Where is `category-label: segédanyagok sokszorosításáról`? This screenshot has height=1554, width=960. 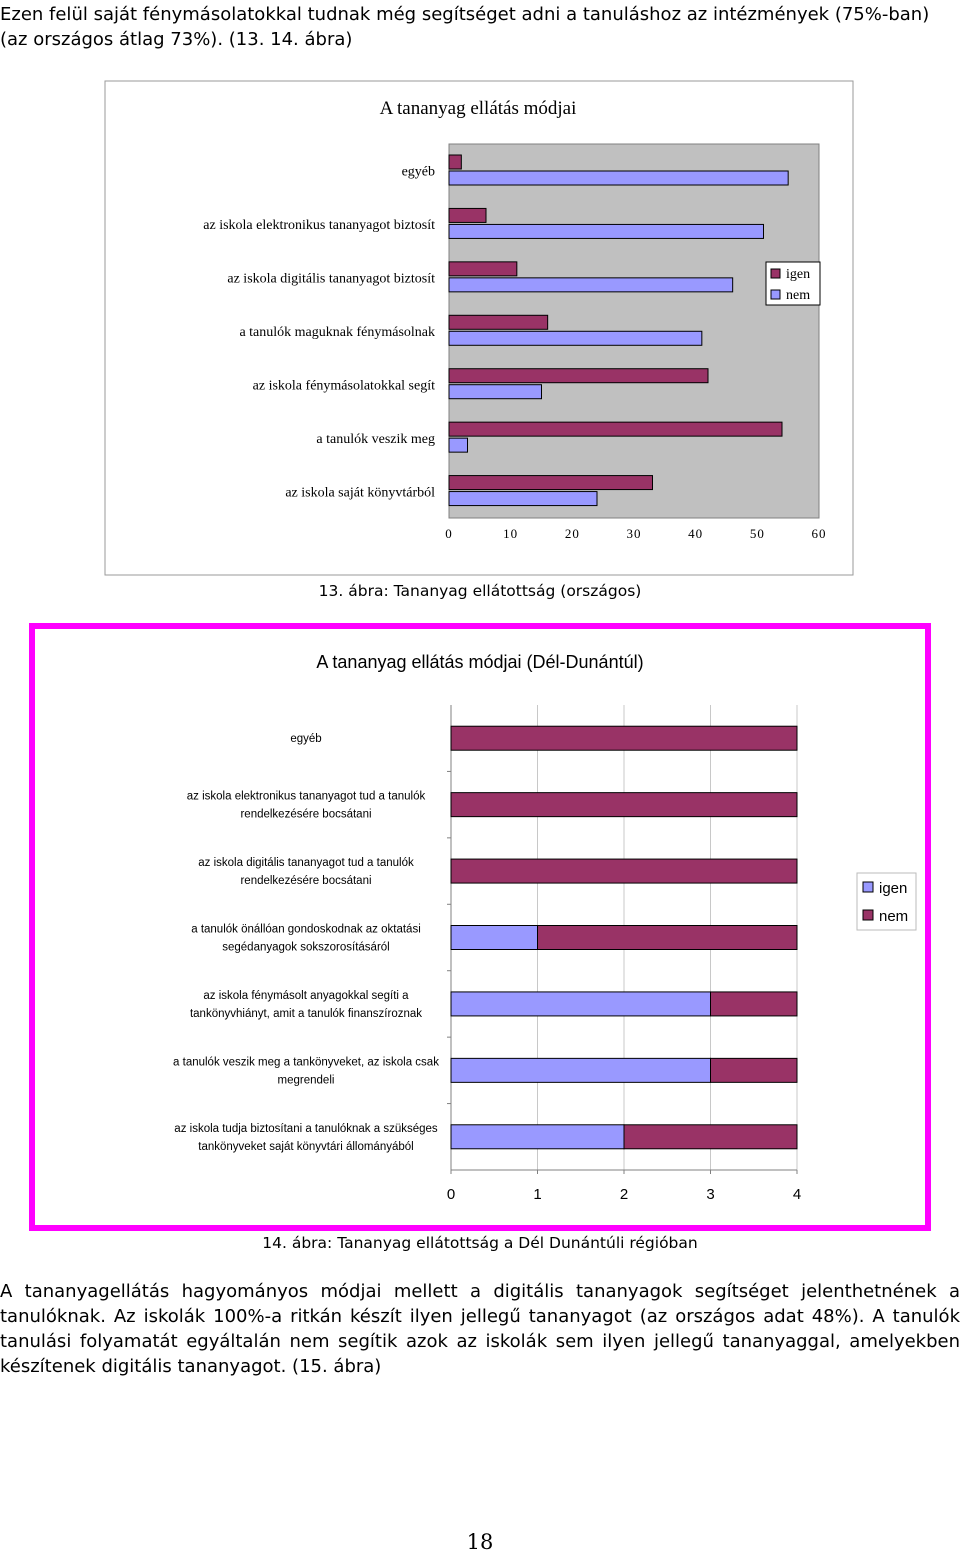
category-label: segédanyagok sokszorosításáról is located at coordinates (306, 948).